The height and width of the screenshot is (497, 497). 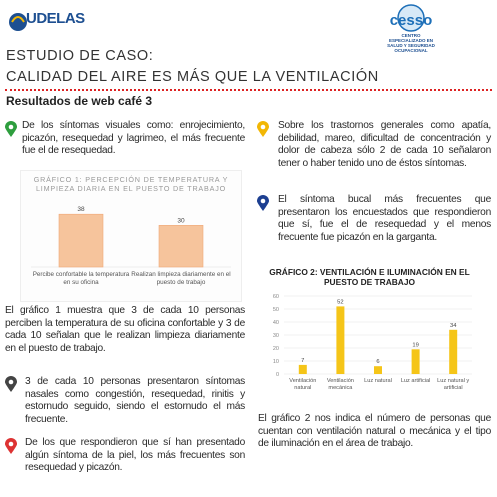 I want to click on y-tick-label: 60, so click(x=276, y=297).